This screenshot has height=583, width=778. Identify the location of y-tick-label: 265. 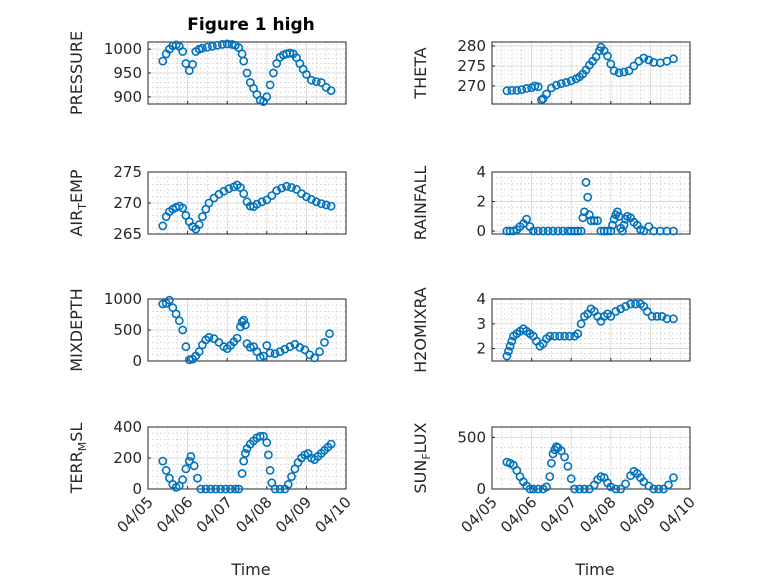
(127, 234).